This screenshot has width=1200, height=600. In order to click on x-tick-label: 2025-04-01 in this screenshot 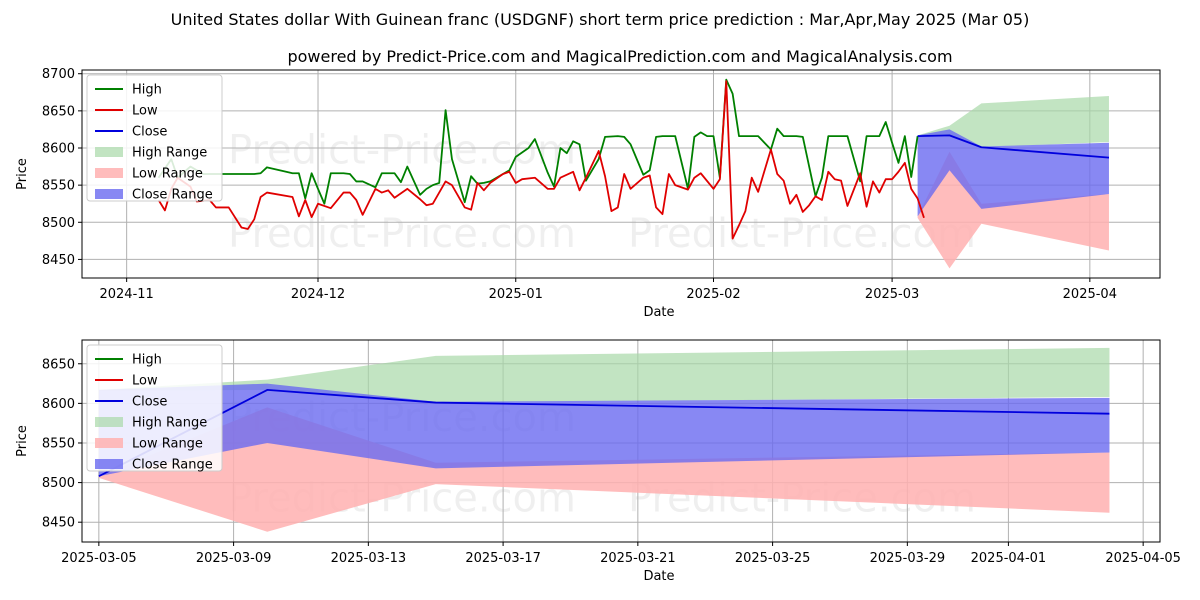, I will do `click(1009, 558)`.